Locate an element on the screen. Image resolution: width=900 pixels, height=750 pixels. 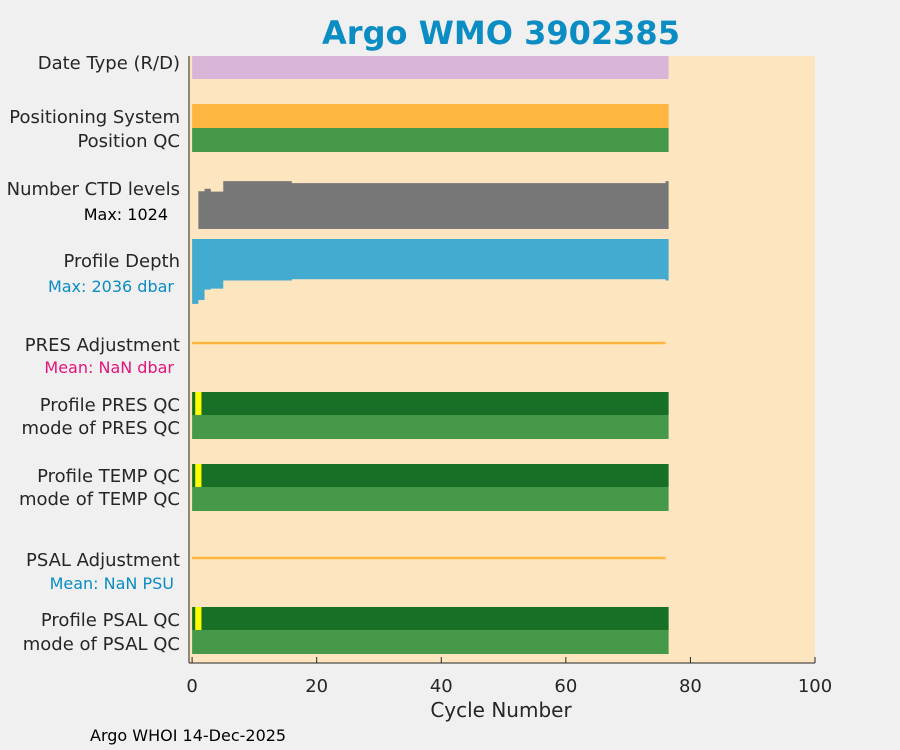
position-qc-bar is located at coordinates (430, 140).